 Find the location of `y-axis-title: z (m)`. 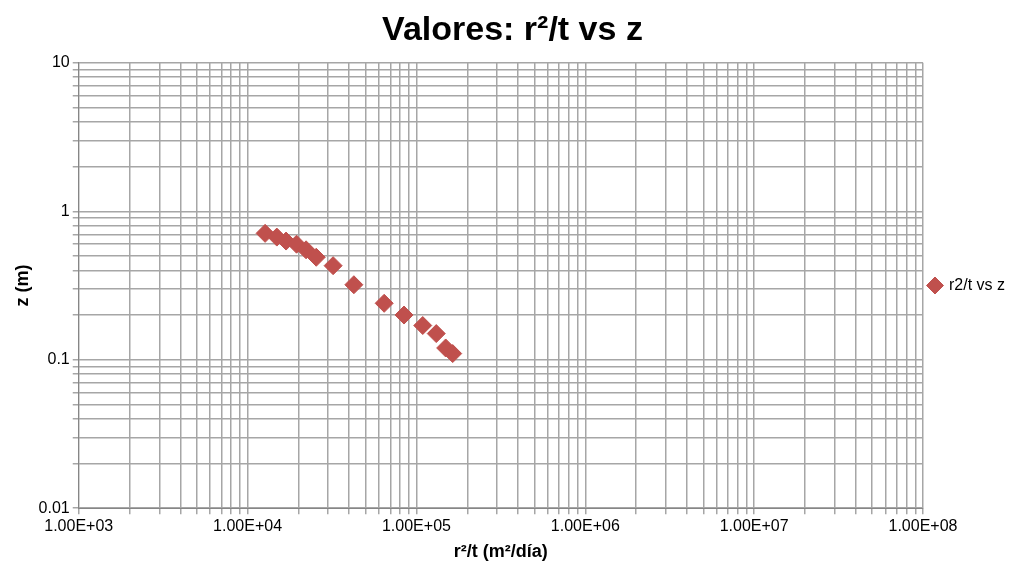

y-axis-title: z (m) is located at coordinates (21, 285).